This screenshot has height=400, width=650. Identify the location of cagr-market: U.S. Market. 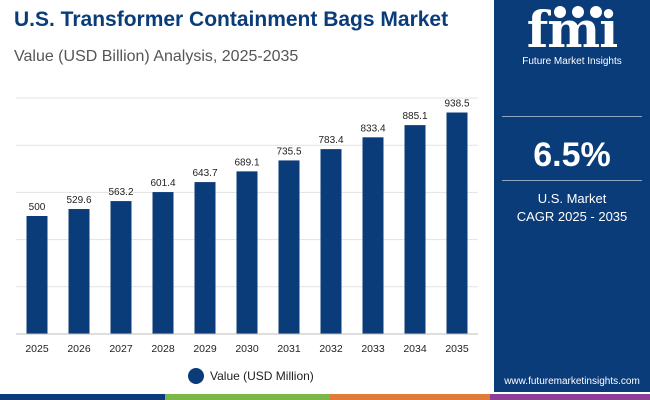
(572, 198).